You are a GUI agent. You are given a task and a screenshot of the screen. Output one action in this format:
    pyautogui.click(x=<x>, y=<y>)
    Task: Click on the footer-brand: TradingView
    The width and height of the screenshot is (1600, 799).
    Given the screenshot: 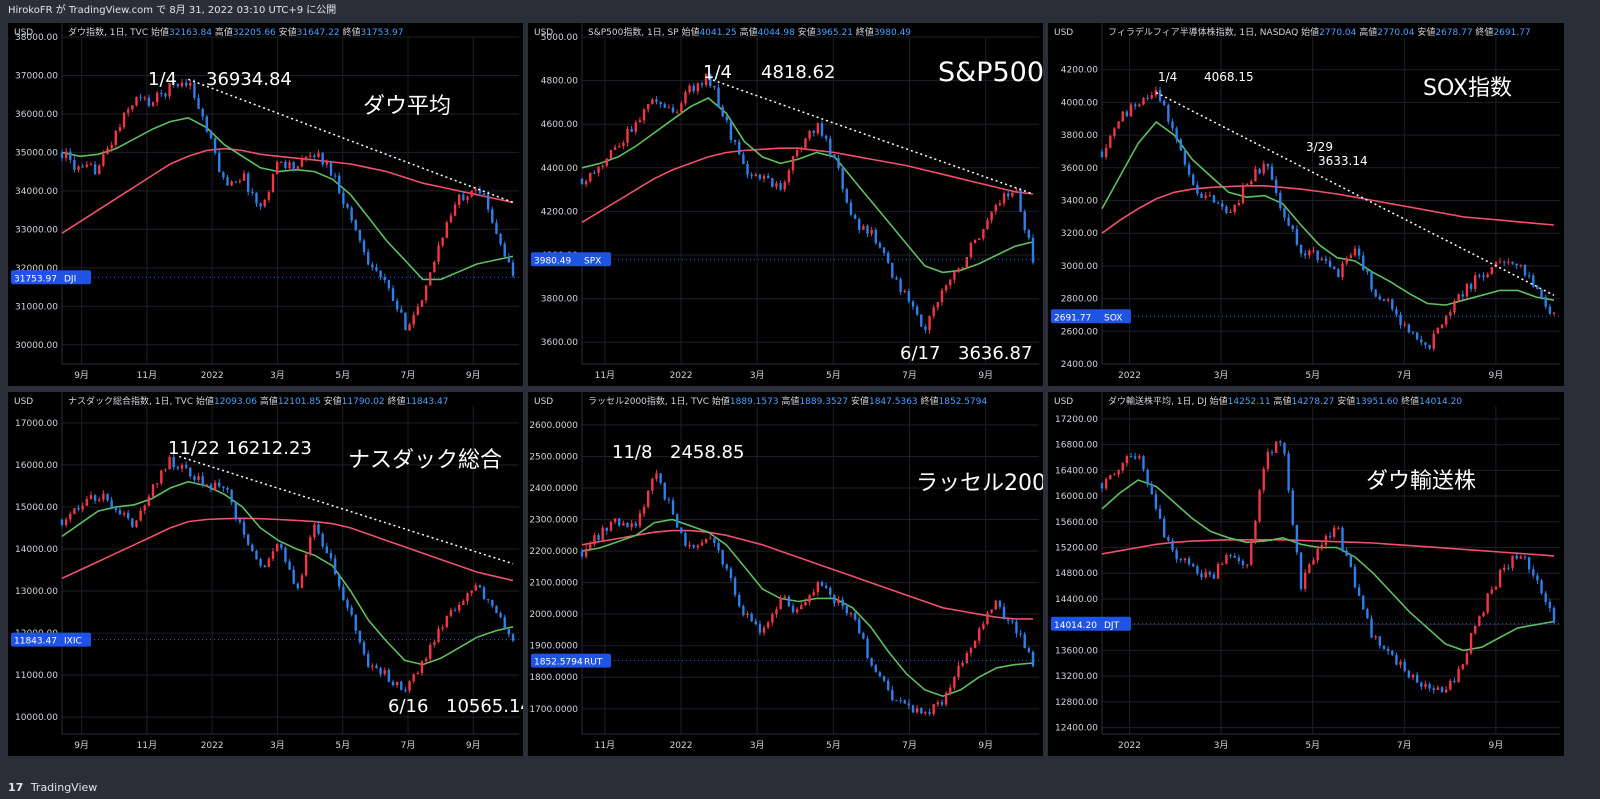 What is the action you would take?
    pyautogui.click(x=64, y=787)
    